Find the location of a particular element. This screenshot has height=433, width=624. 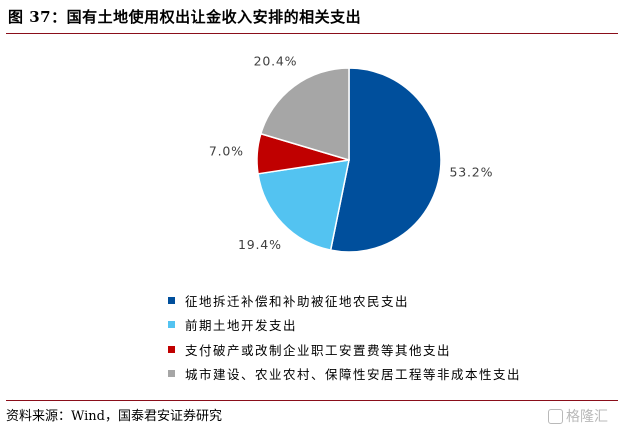

legend-item: 支付破产或改制企业职工安置费等其他支出 is located at coordinates (344, 349).